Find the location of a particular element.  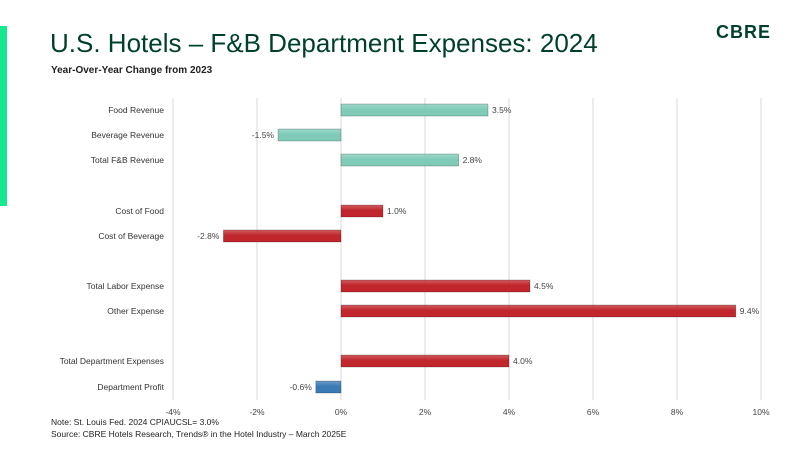

accent-bar is located at coordinates (3, 116).